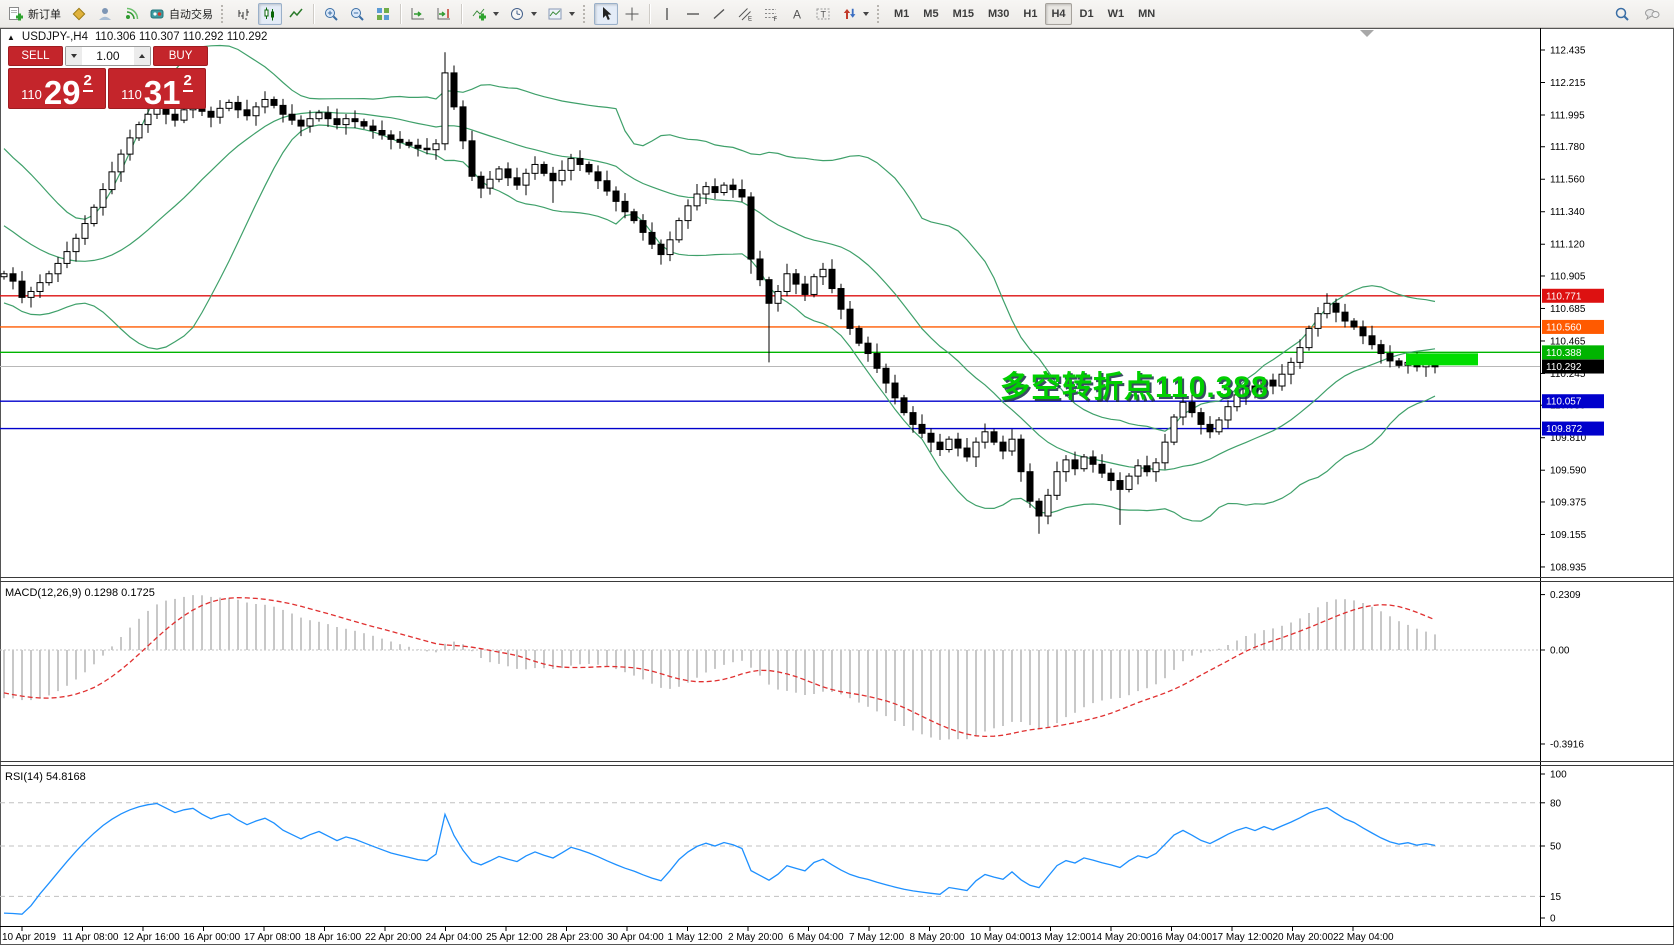  I want to click on volume-input, so click(107, 56).